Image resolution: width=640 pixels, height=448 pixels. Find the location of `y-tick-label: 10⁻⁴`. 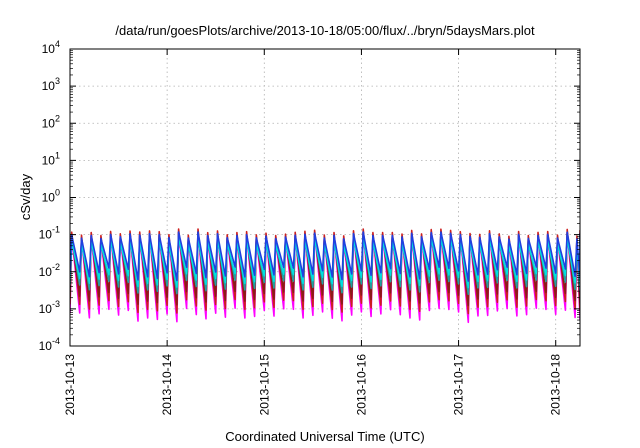

y-tick-label: 10⁻⁴ is located at coordinates (49, 344).